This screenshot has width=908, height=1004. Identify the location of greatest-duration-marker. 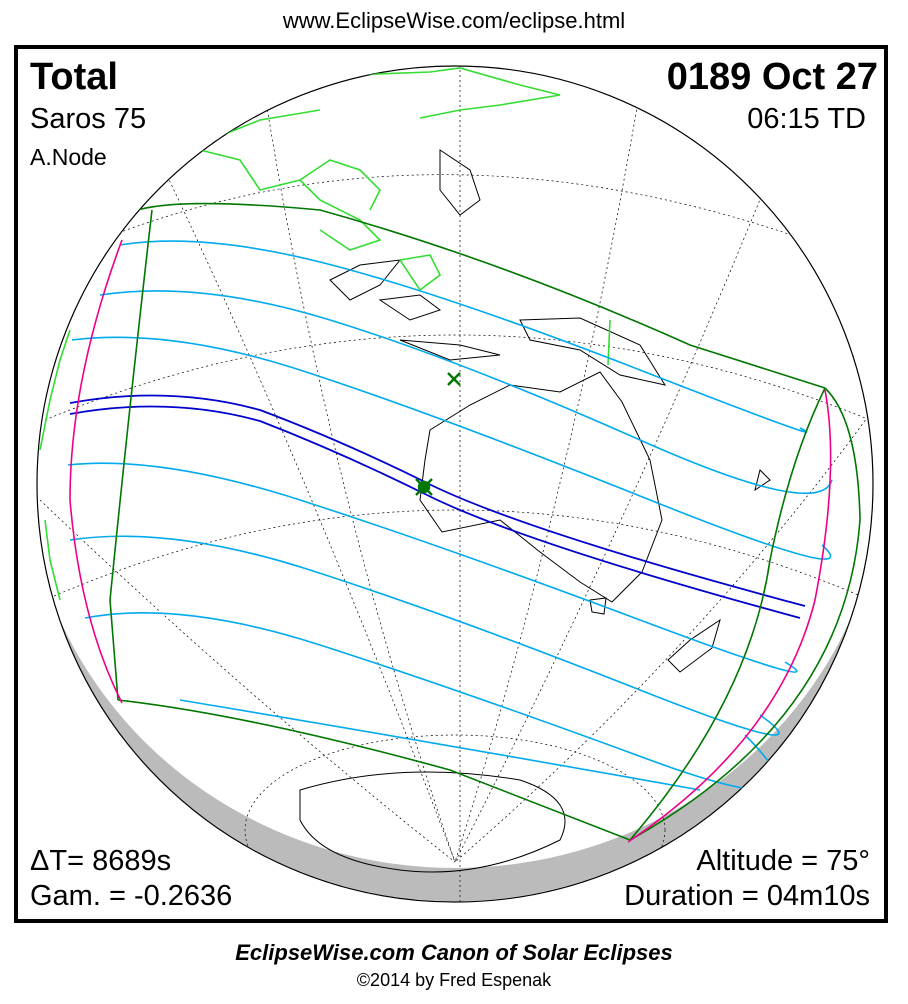
(454, 379).